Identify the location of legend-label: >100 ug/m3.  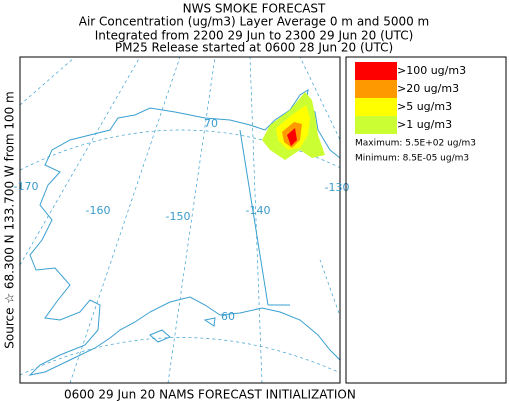
(431, 70).